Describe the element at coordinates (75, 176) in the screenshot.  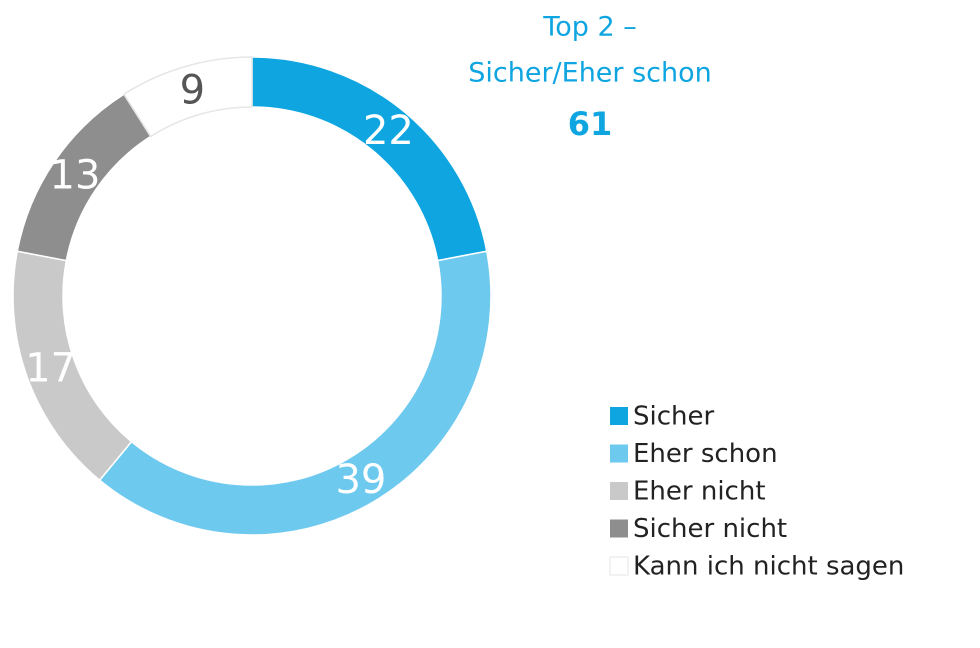
I see `data-label: 13` at that location.